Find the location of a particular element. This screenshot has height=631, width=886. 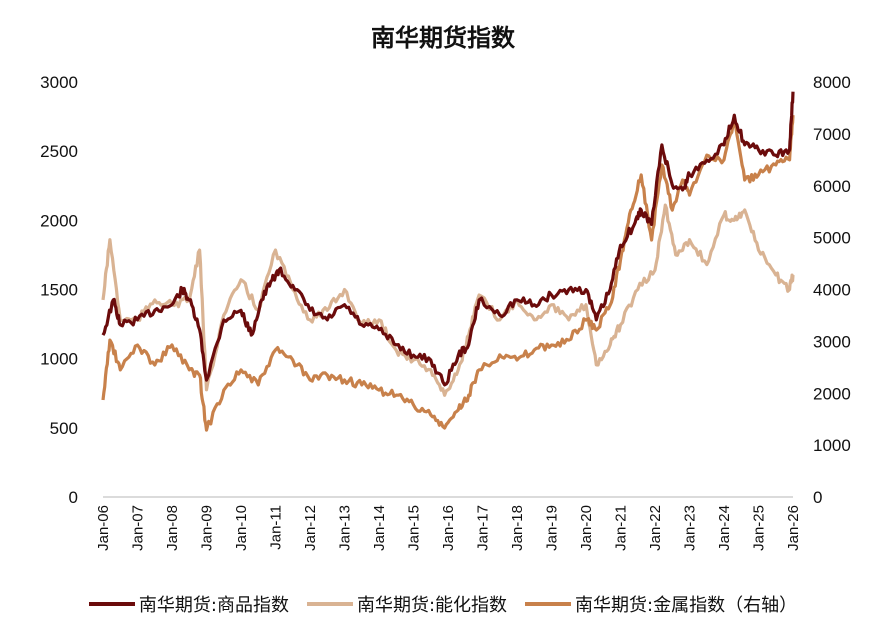

y-left-tick-label: 3000 is located at coordinates (59, 82).